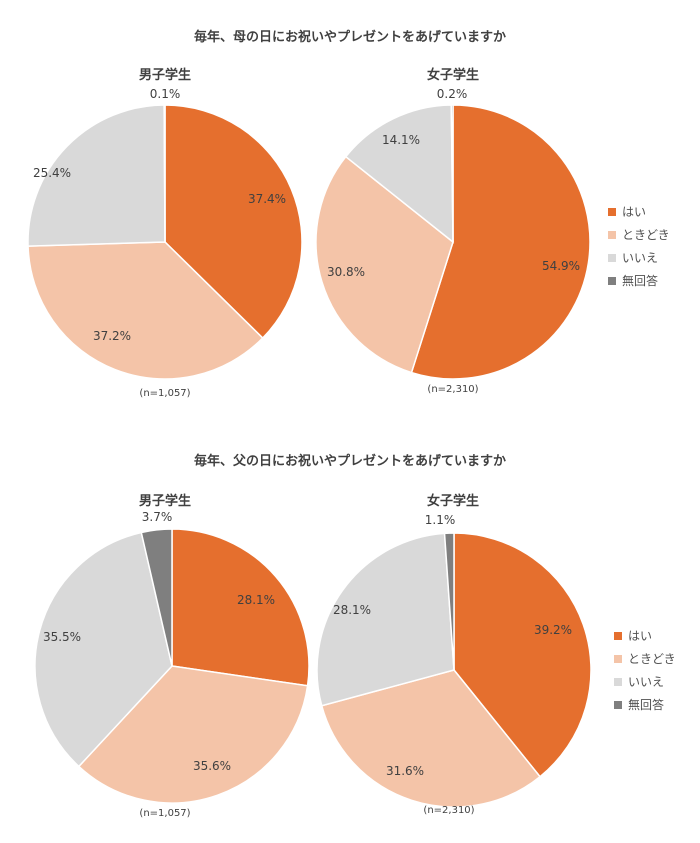 The height and width of the screenshot is (843, 700). What do you see at coordinates (256, 600) in the screenshot?
I see `data-label-yes: 28.1%` at bounding box center [256, 600].